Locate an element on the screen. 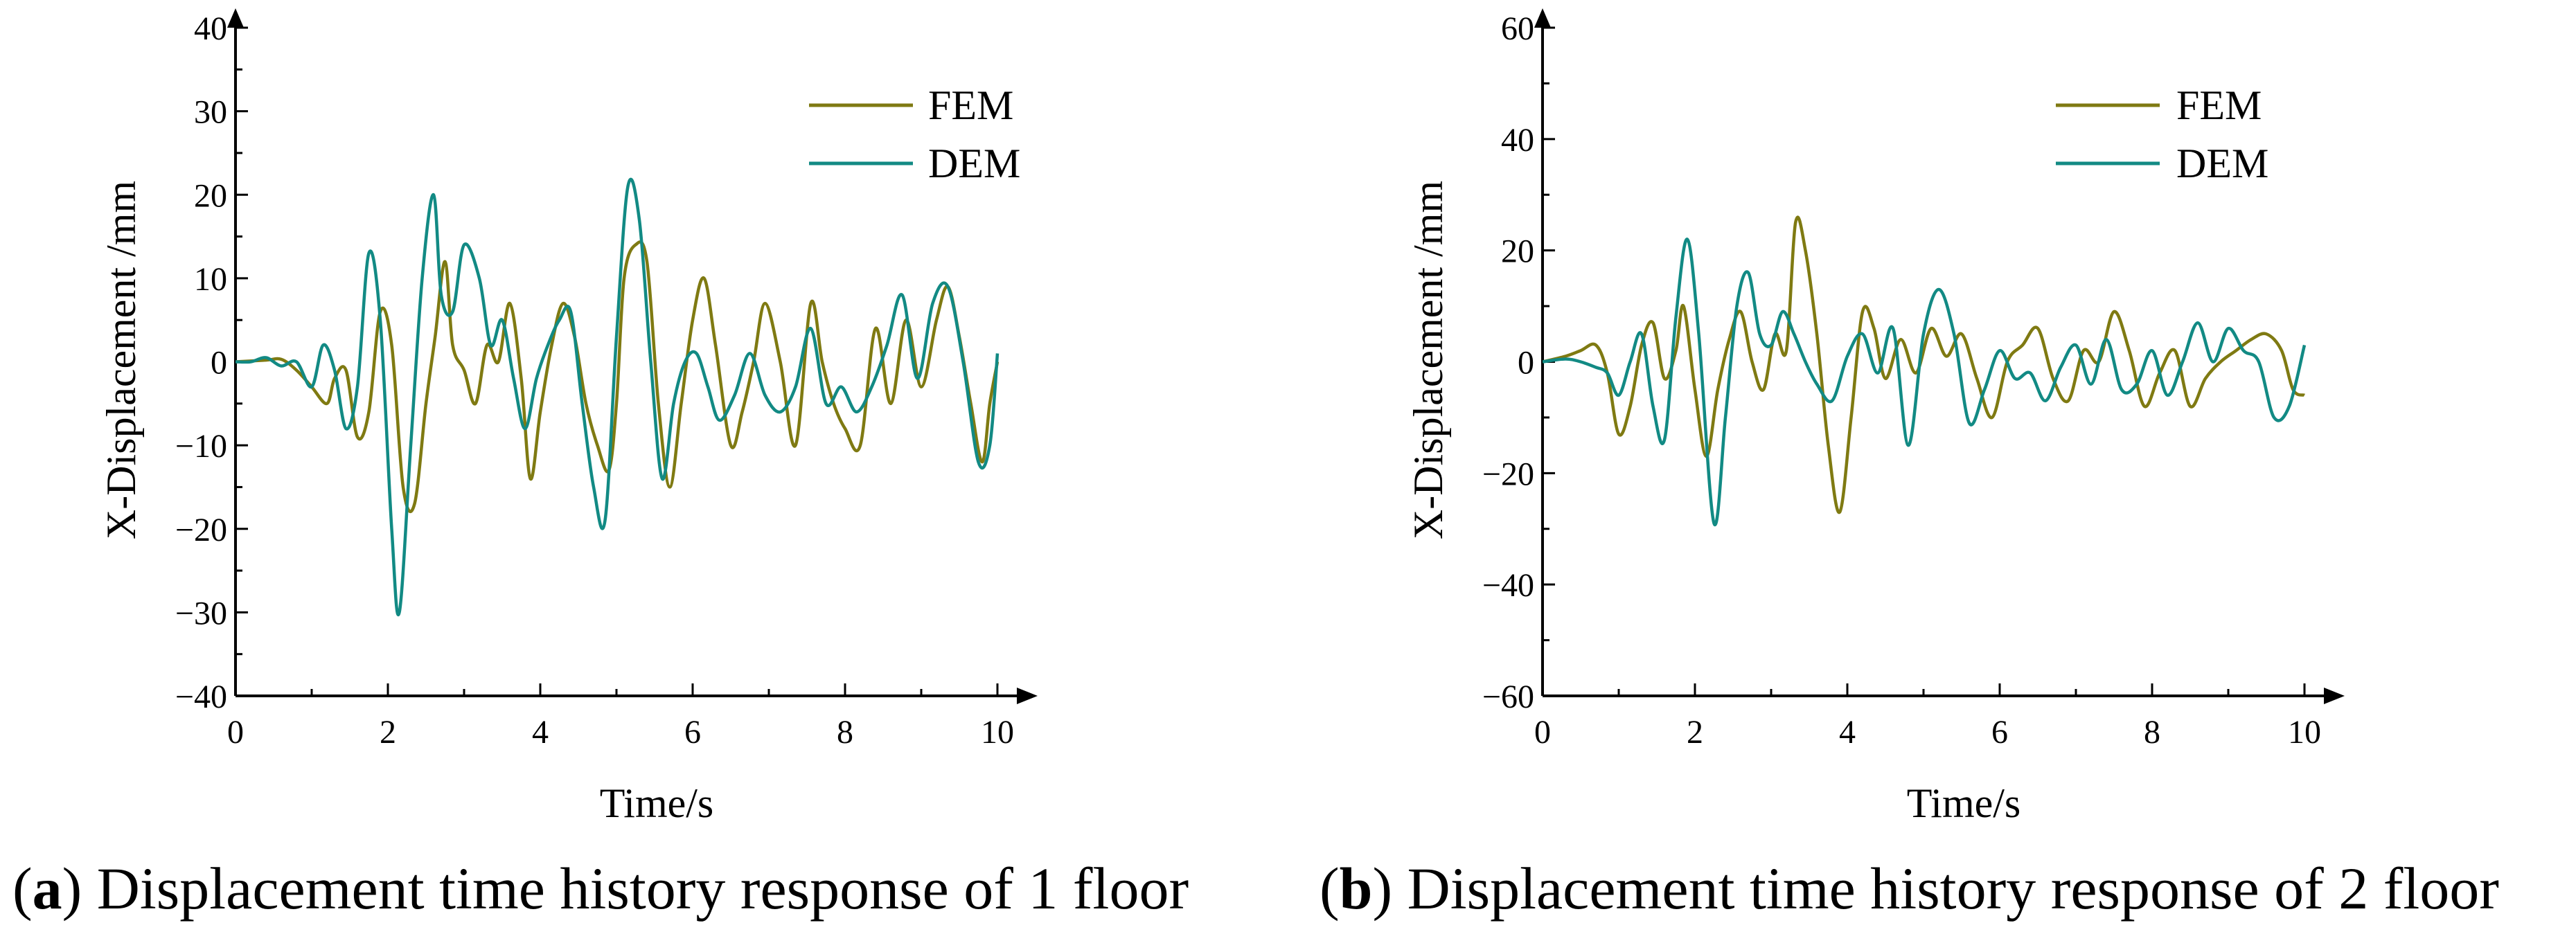 This screenshot has width=2576, height=950. chart-a-y-arrow is located at coordinates (235, 18).